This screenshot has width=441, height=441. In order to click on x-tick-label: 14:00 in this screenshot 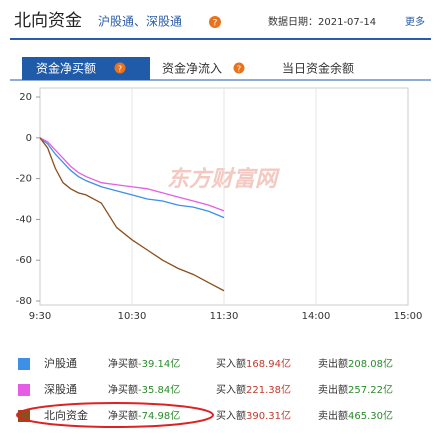, I will do `click(316, 316)`.